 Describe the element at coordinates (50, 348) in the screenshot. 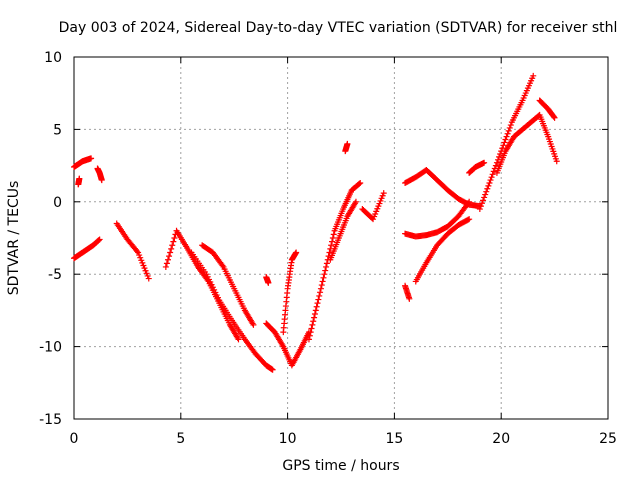

I see `y-tick-label: -10` at that location.